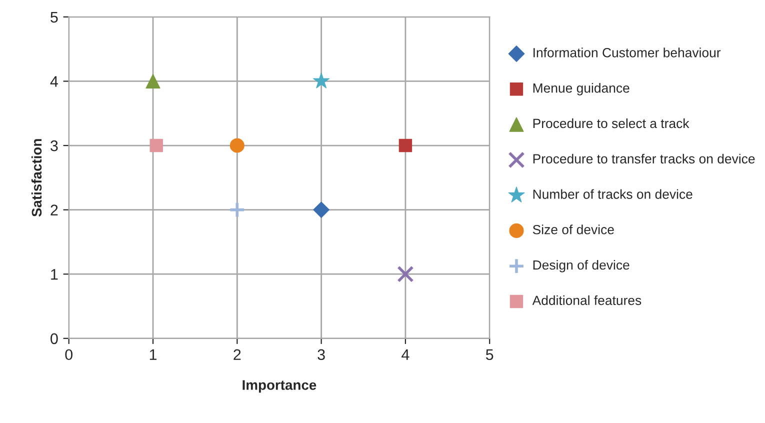 This screenshot has width=765, height=423. What do you see at coordinates (581, 266) in the screenshot?
I see `legend-label: Design of device` at bounding box center [581, 266].